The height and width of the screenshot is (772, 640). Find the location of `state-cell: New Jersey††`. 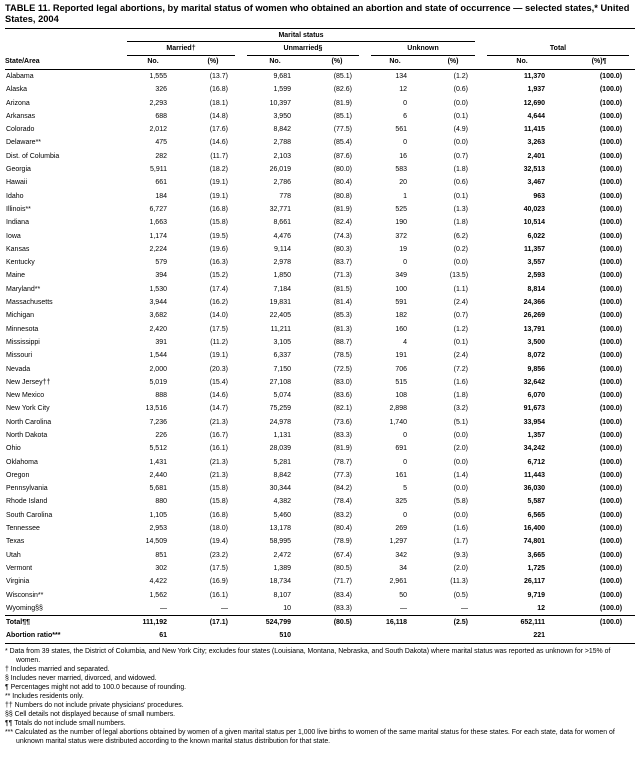

state-cell: New Jersey†† is located at coordinates (28, 382).